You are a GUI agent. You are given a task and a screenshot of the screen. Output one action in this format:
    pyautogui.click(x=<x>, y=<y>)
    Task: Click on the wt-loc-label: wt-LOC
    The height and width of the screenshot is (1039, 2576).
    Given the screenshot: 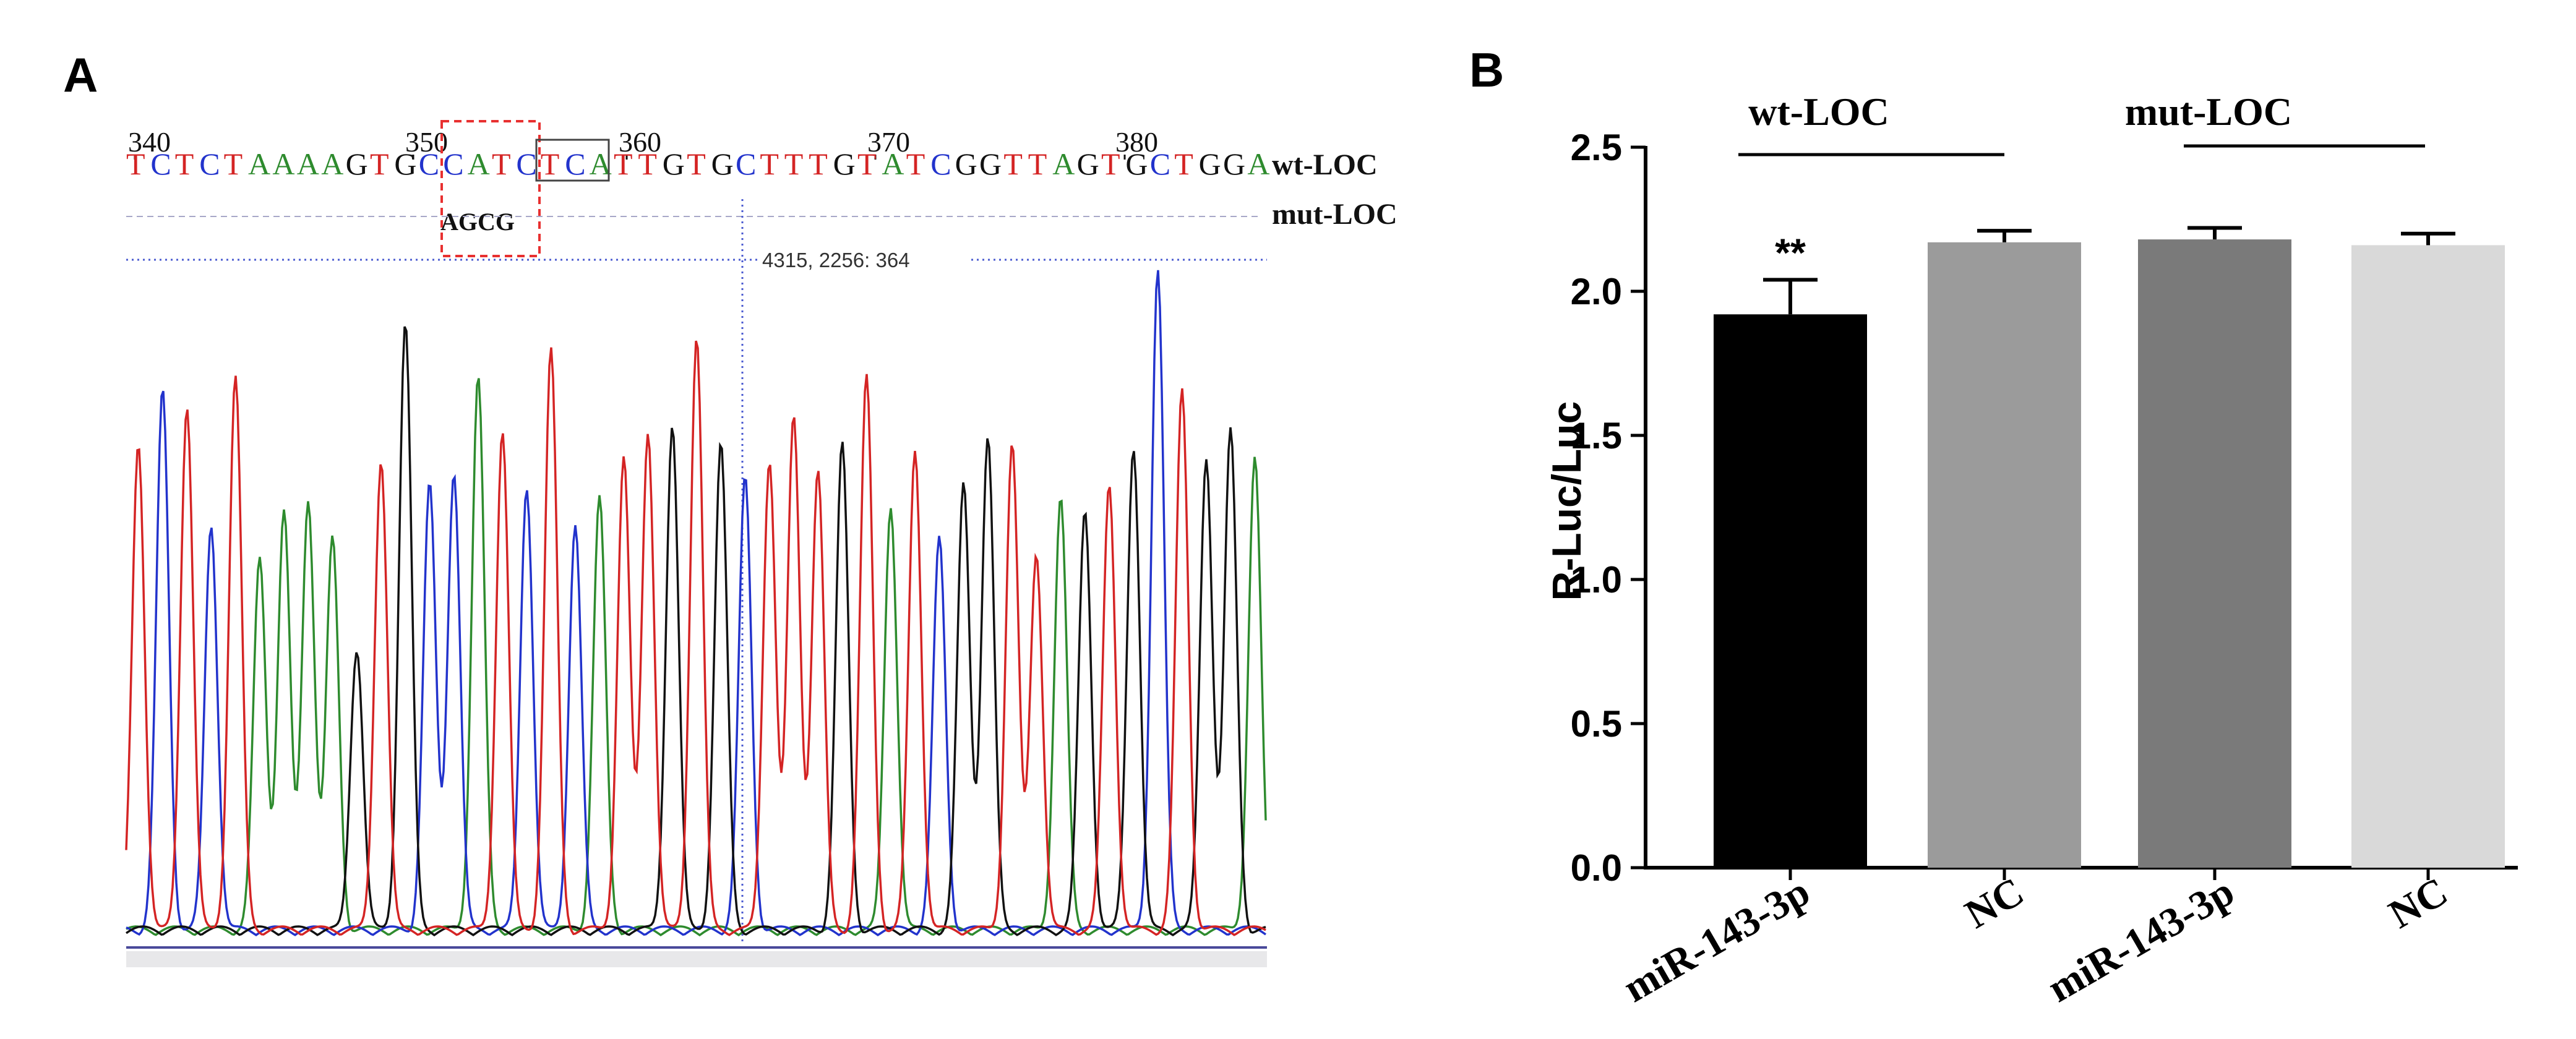 What is the action you would take?
    pyautogui.click(x=1325, y=165)
    